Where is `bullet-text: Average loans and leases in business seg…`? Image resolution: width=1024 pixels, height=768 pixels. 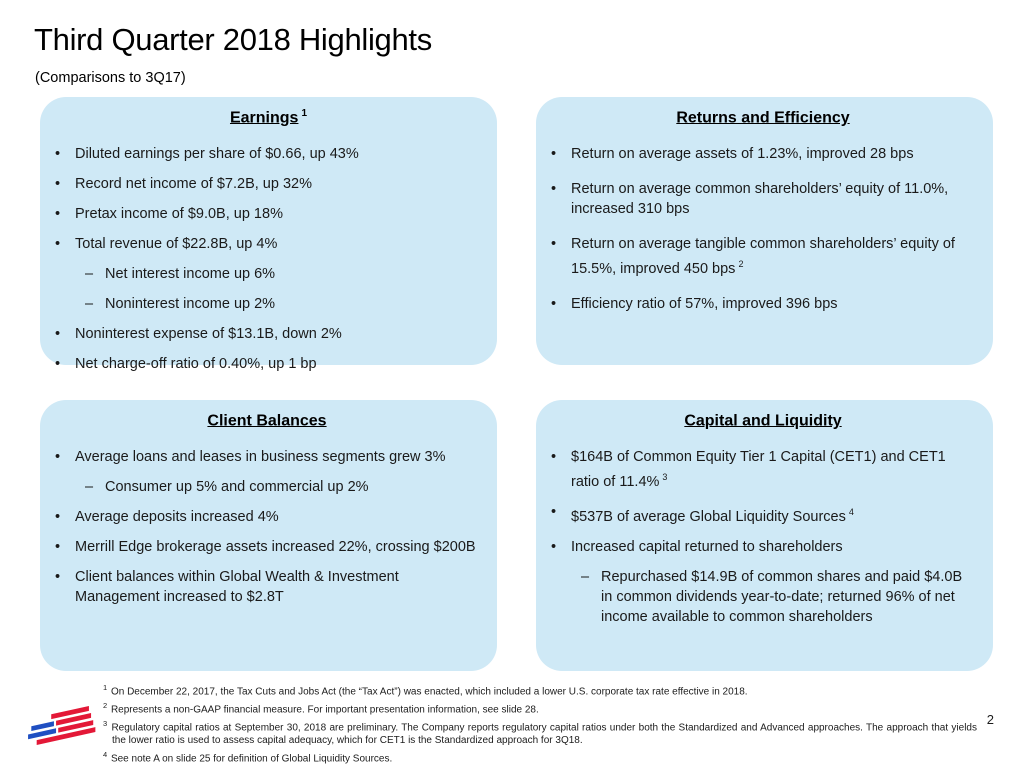 bullet-text: Average loans and leases in business seg… is located at coordinates (260, 457).